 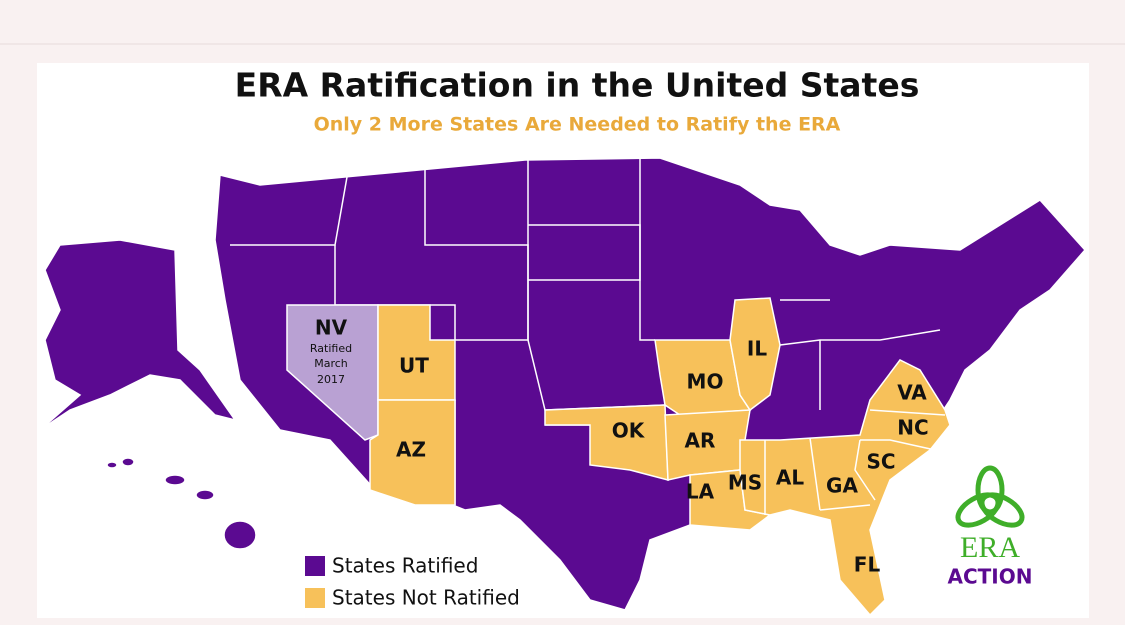 I want to click on arizona, so click(x=412, y=452).